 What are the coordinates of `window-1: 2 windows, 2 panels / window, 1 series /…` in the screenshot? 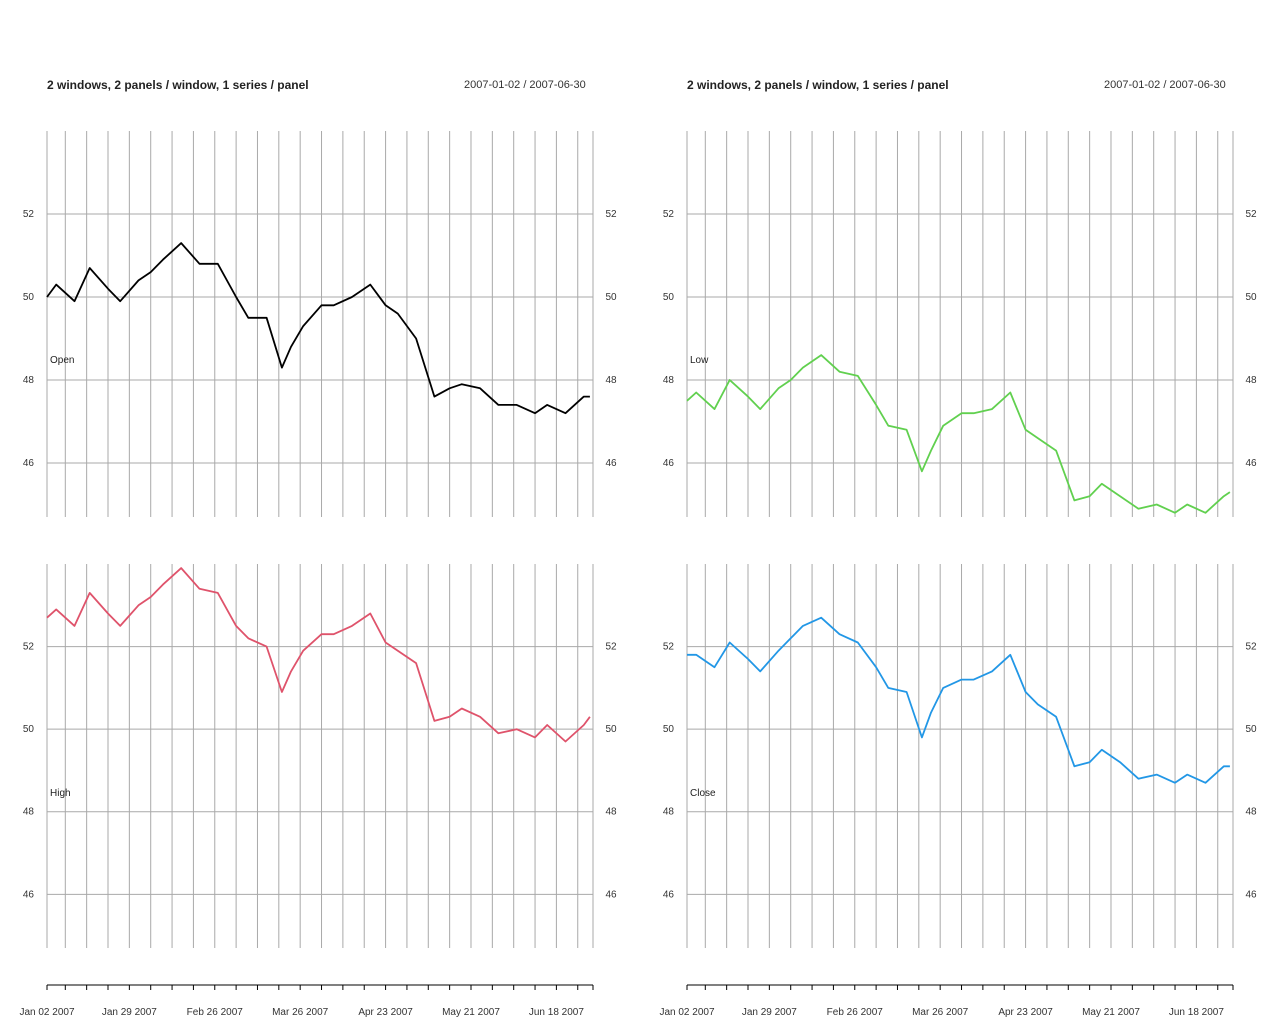 It's located at (316, 85).